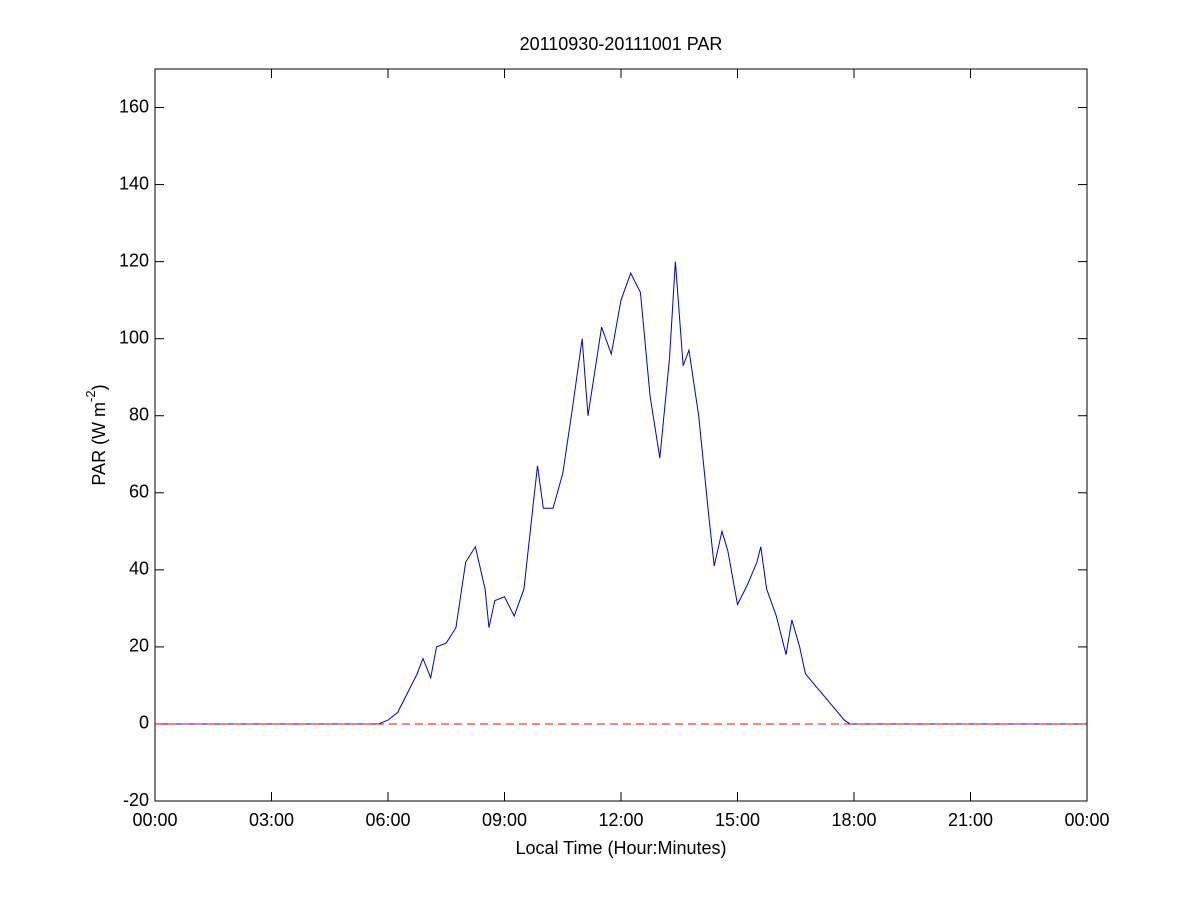  Describe the element at coordinates (387, 820) in the screenshot. I see `x-tick-label: 06:00` at that location.